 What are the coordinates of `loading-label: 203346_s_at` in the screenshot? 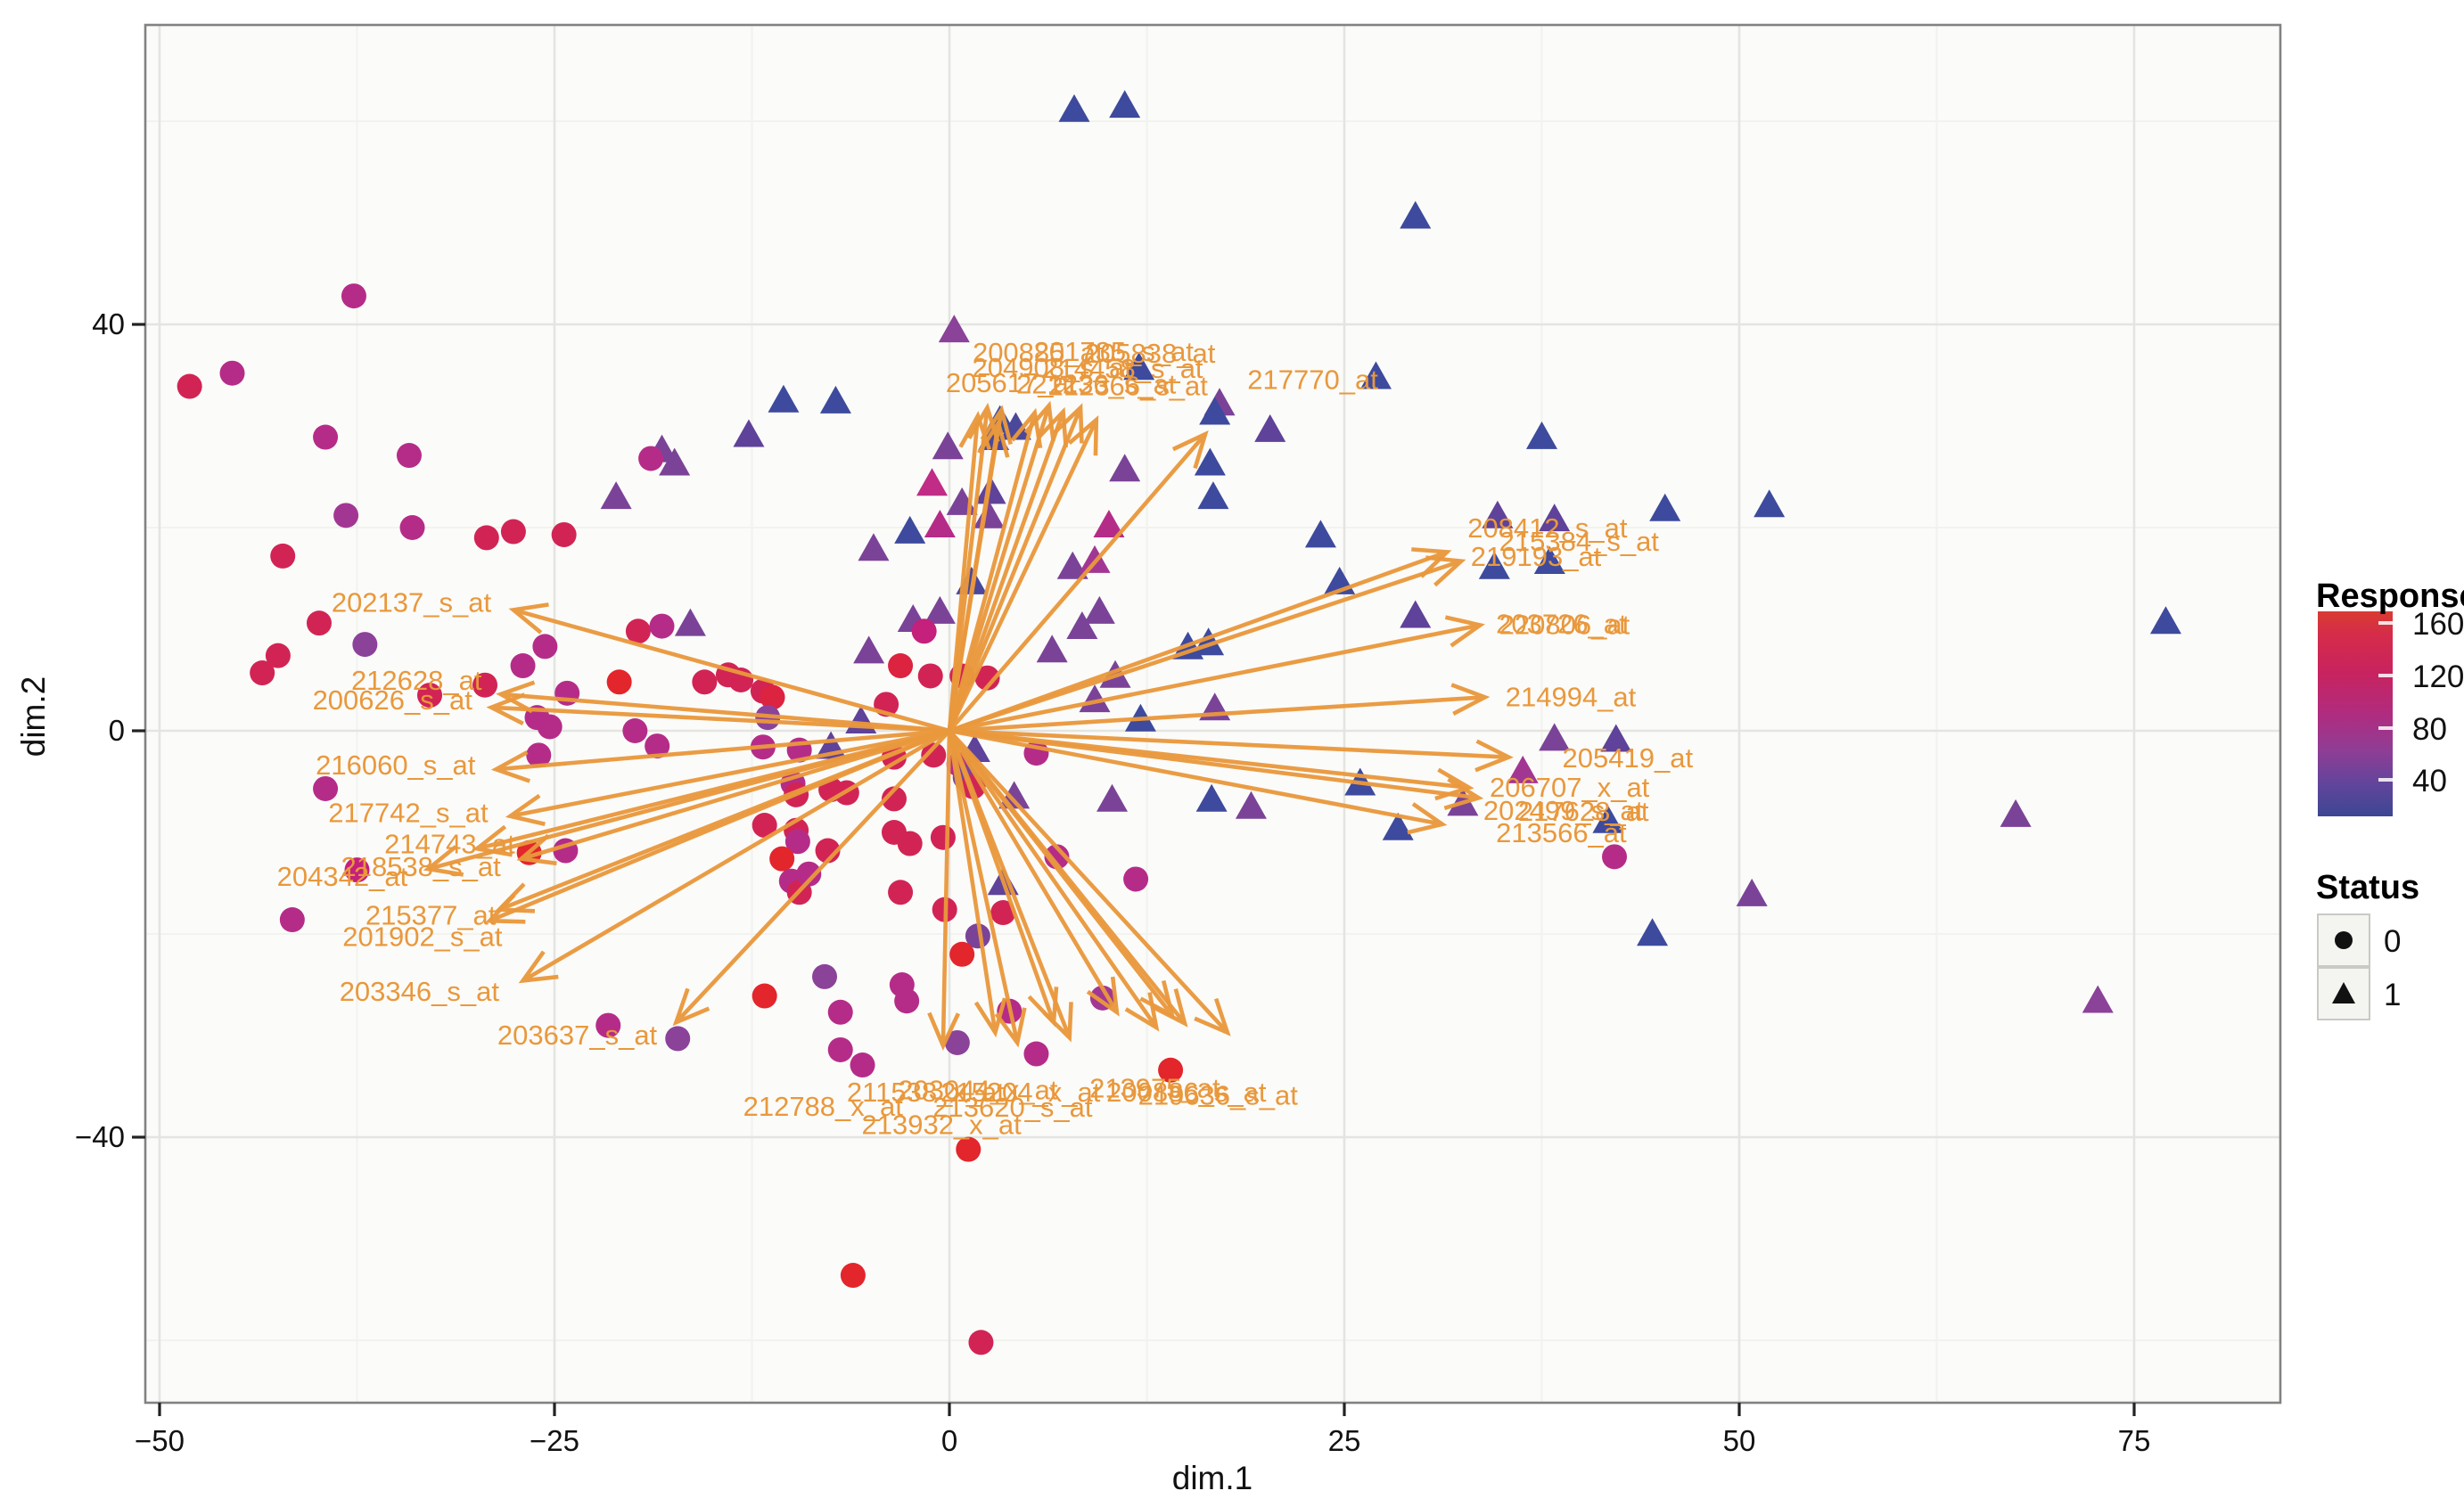 It's located at (420, 991).